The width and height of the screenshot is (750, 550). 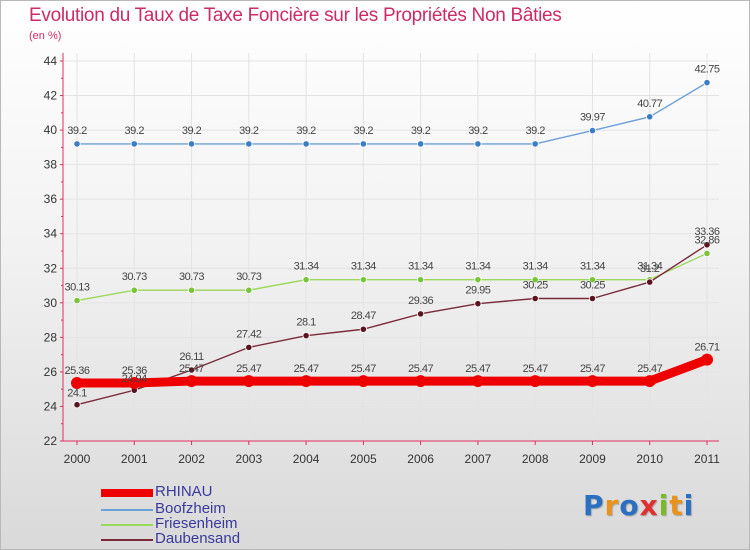 I want to click on legend-swatch-friesenheim, so click(x=127, y=525).